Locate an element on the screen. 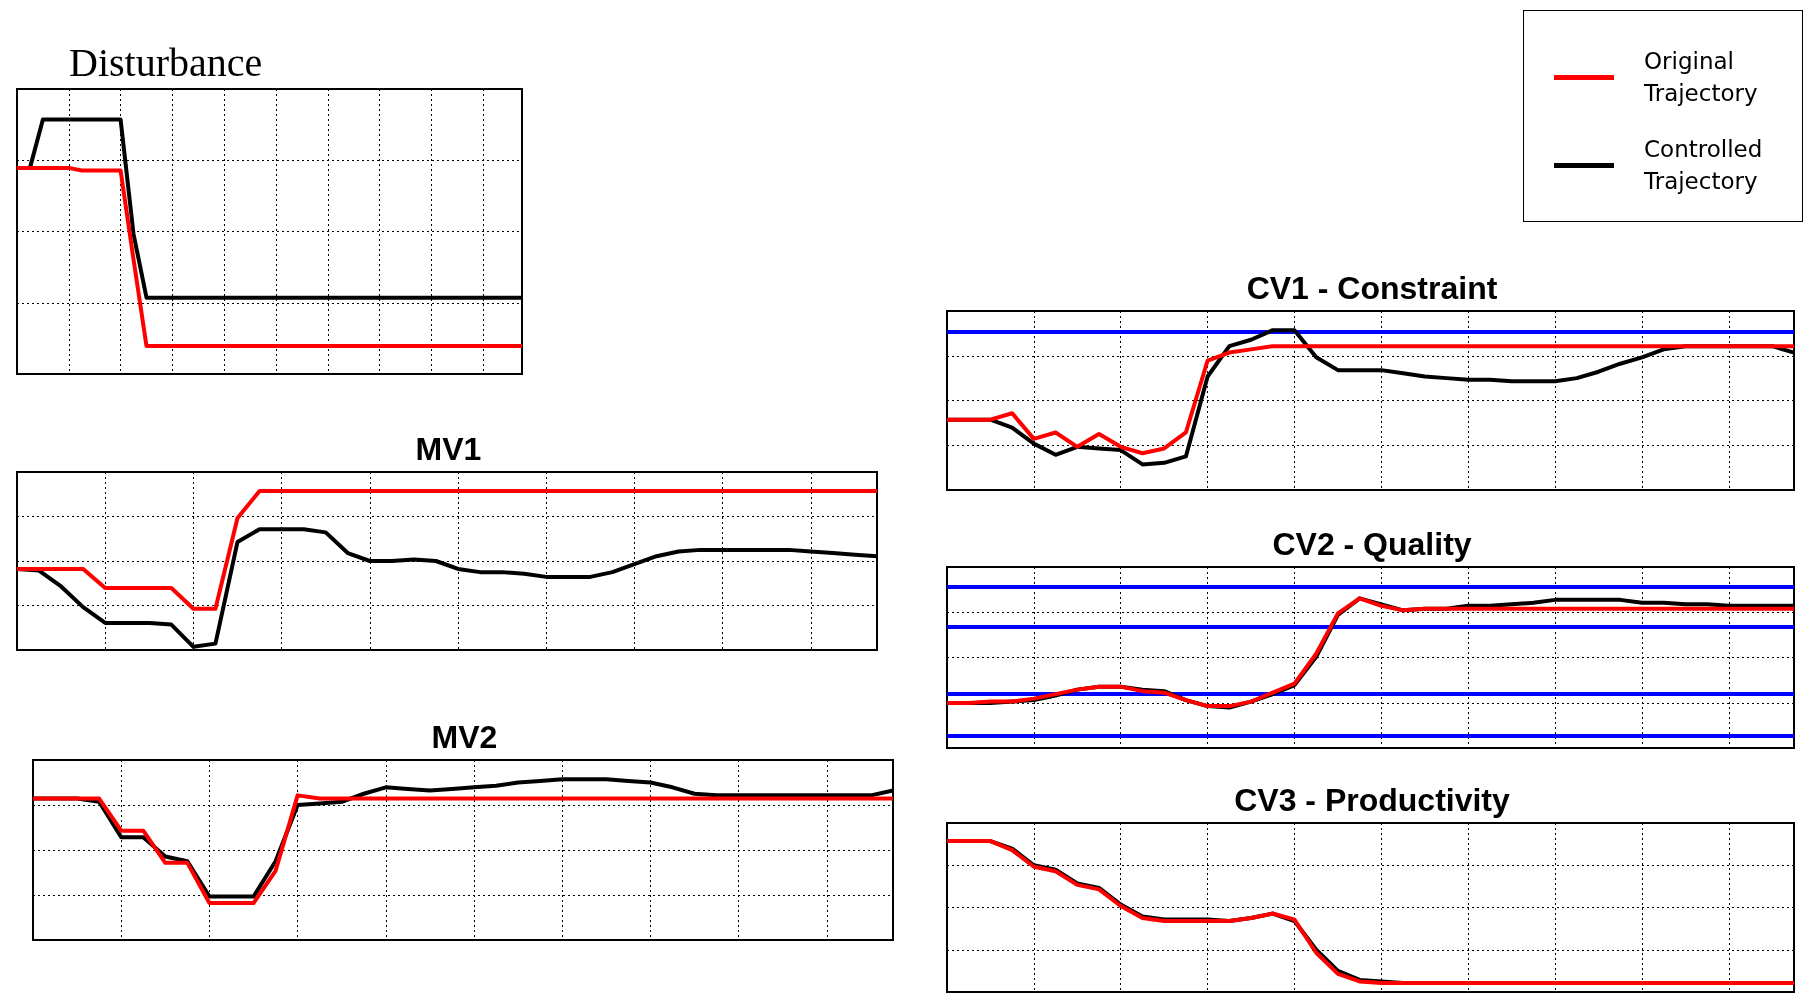 This screenshot has width=1805, height=1008. chart-title: Disturbance is located at coordinates (166, 62).